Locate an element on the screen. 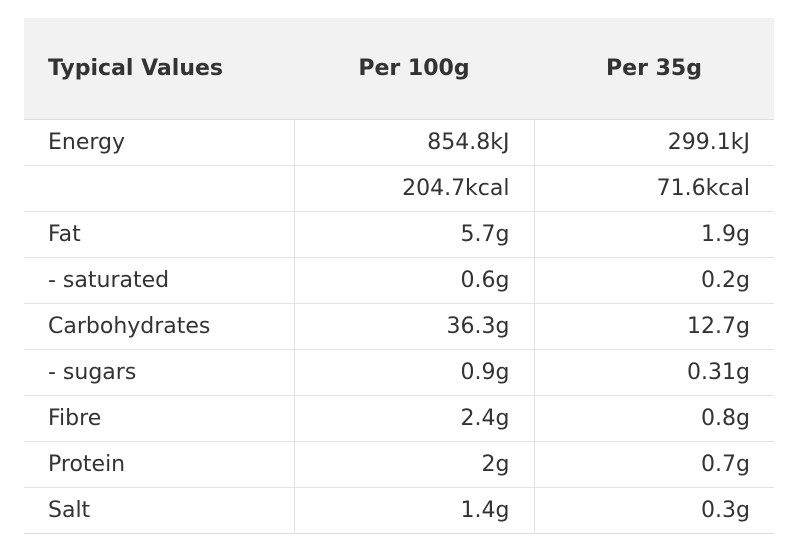  table-row: Carbohydrates 36.3g 12.7g is located at coordinates (399, 326).